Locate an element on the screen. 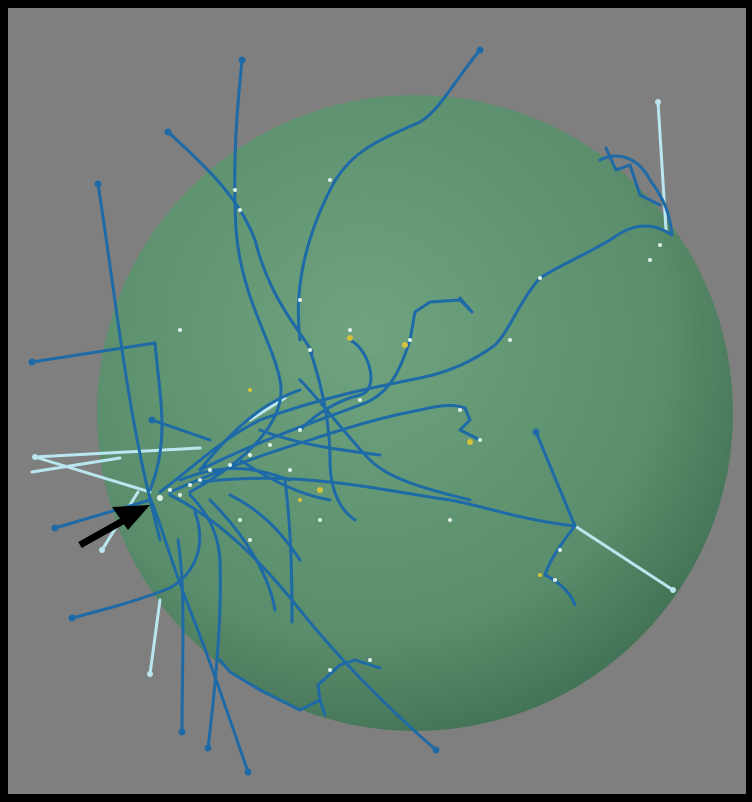 The image size is (752, 802). yellow-nodes is located at coordinates (395, 456).